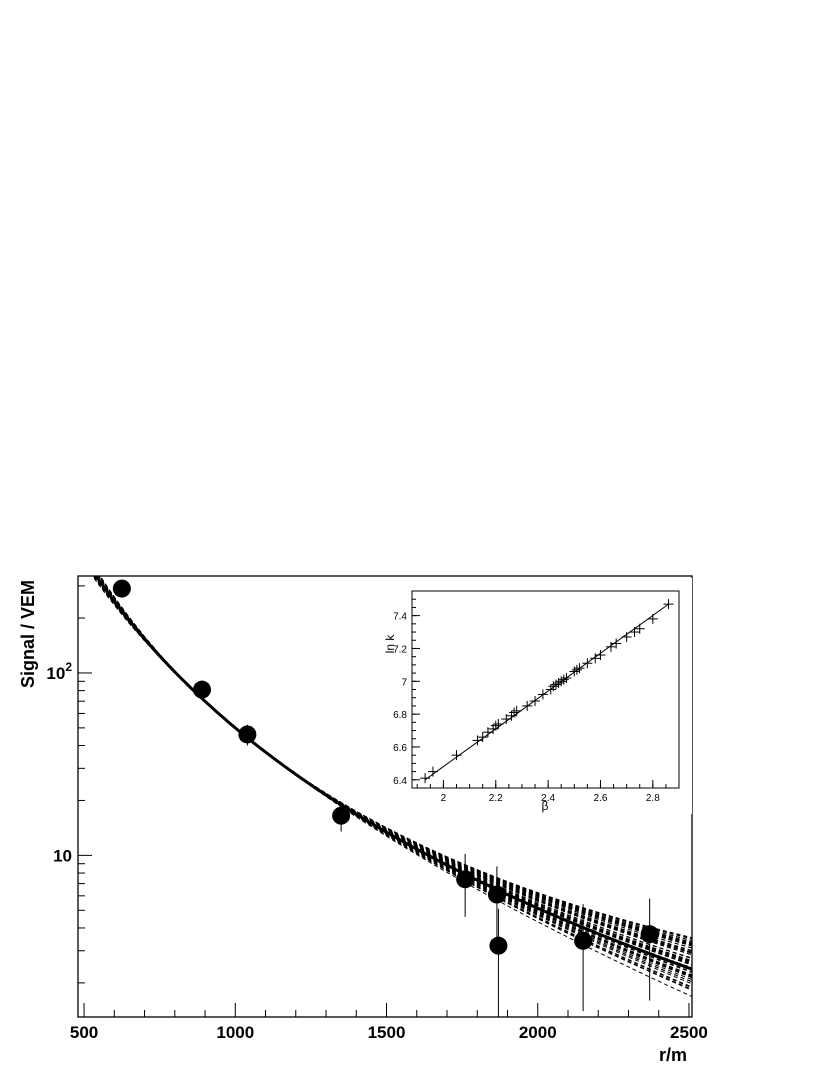  Describe the element at coordinates (404, 682) in the screenshot. I see `inset-y-tick-label: 7` at that location.